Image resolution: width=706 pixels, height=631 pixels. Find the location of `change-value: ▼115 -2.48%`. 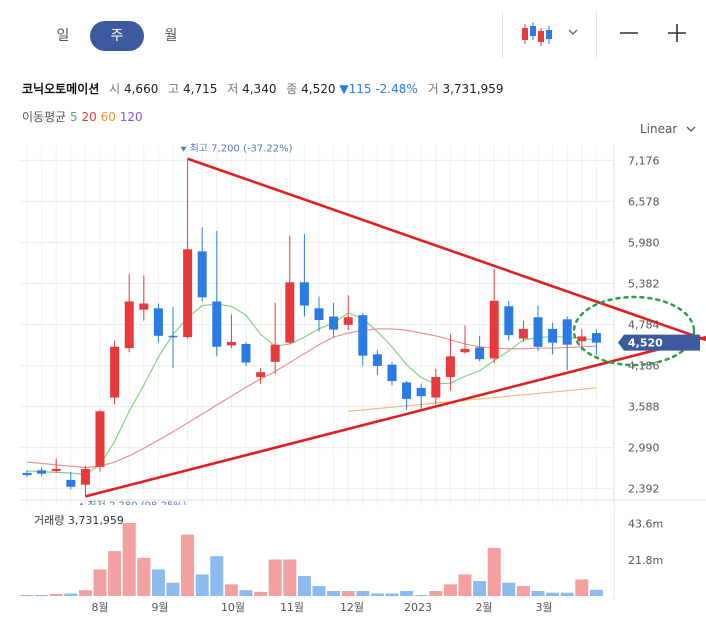

change-value: ▼115 -2.48% is located at coordinates (378, 89).